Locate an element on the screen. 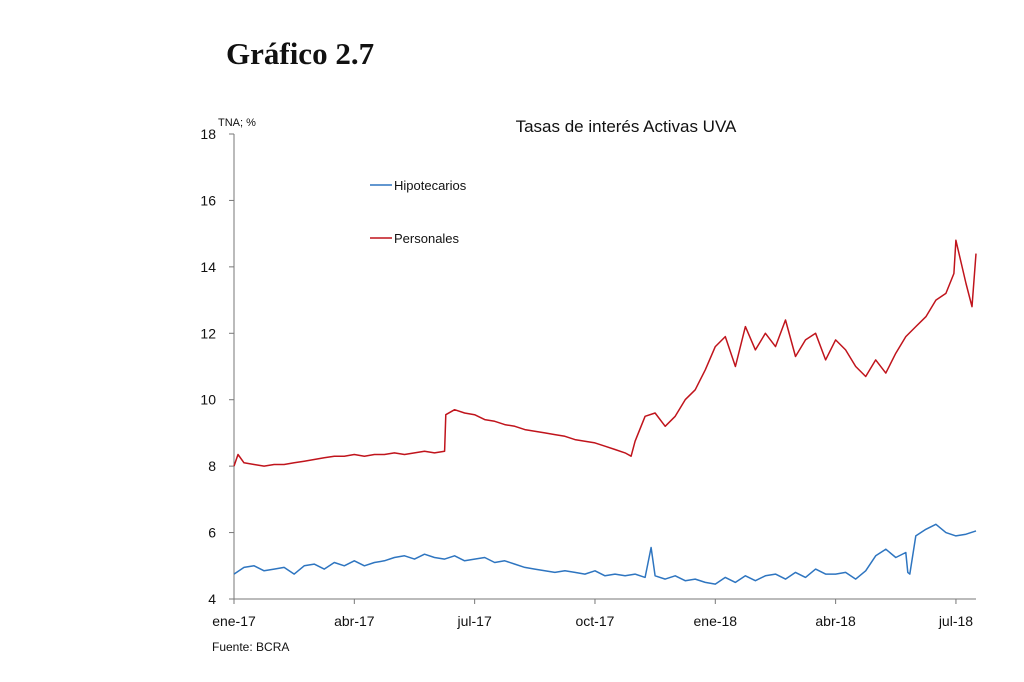 Image resolution: width=1024 pixels, height=682 pixels. chart-title: Tasas de interés Activas UVA is located at coordinates (626, 126).